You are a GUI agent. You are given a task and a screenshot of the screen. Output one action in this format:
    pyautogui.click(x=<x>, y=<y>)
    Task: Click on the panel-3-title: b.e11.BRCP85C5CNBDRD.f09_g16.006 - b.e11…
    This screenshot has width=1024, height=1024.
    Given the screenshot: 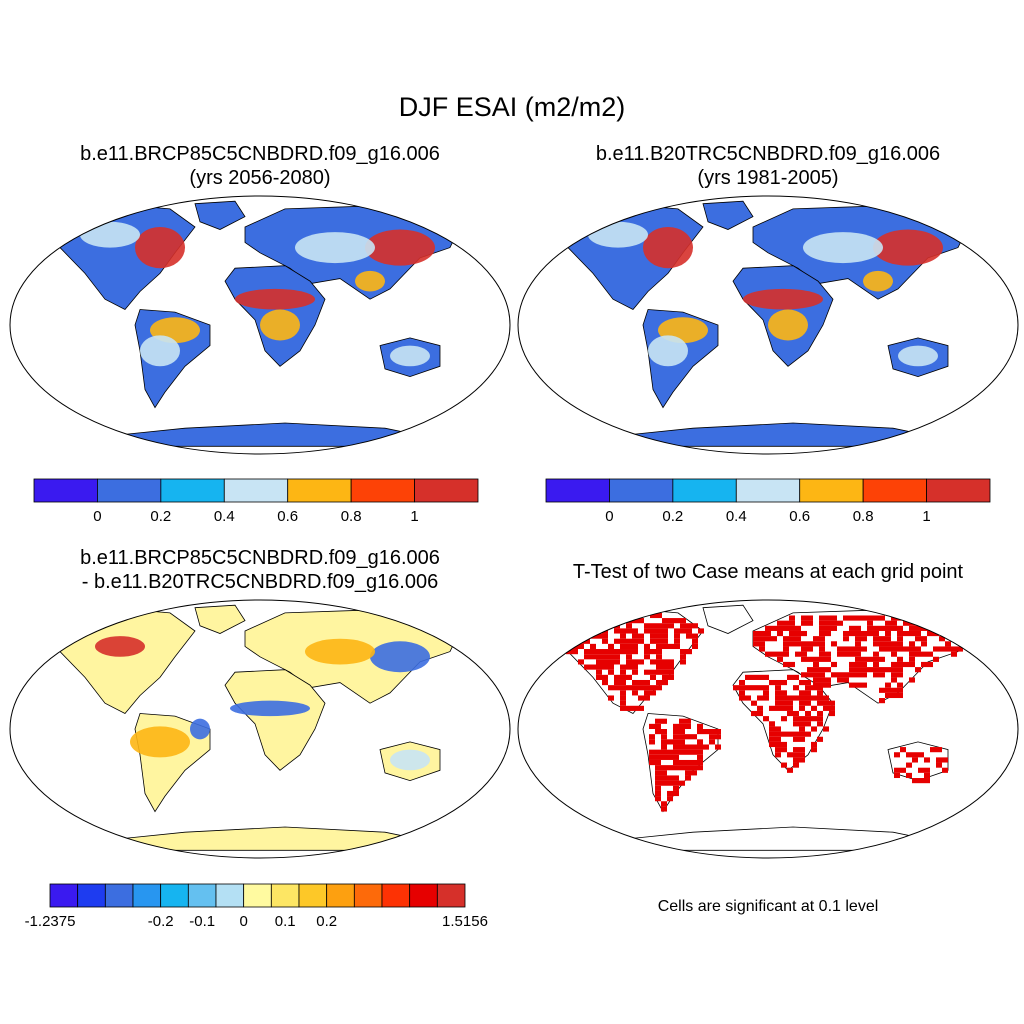 What is the action you would take?
    pyautogui.click(x=260, y=570)
    